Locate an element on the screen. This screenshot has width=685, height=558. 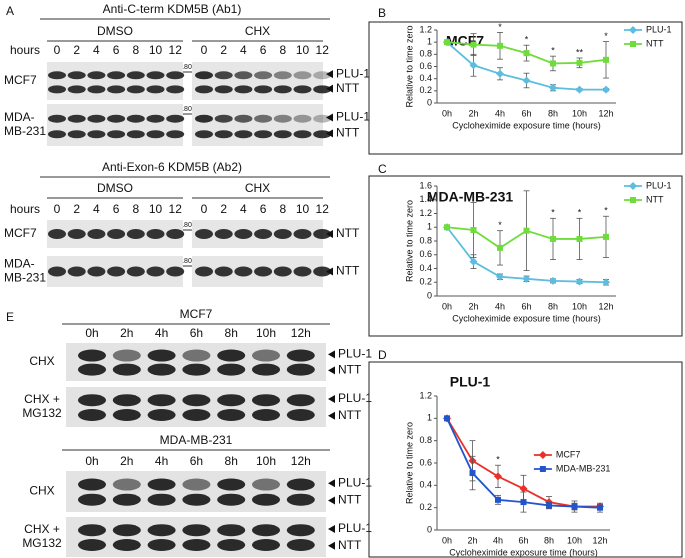
blot-title: Anti-Exon-6 KDM5B (Ab2) is located at coordinates (172, 167).